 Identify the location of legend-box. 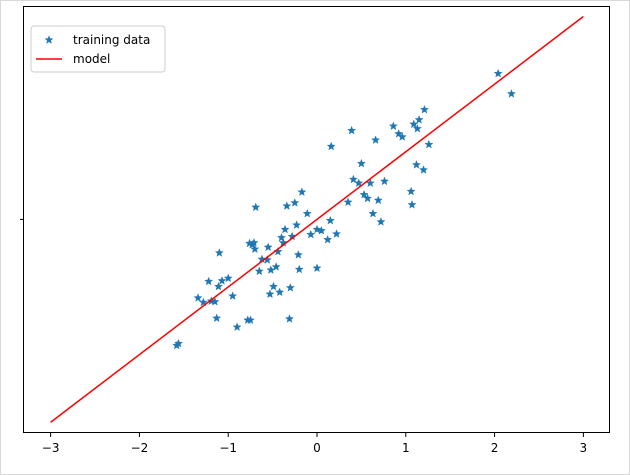
(98, 49).